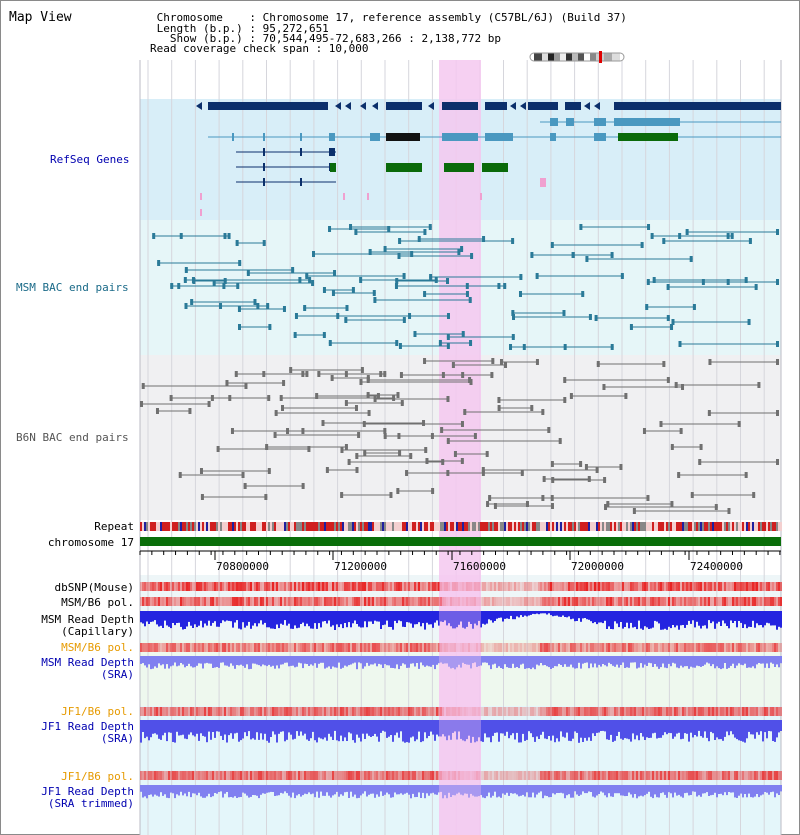  What do you see at coordinates (90, 159) in the screenshot?
I see `track-label-refseq: RefSeq Genes` at bounding box center [90, 159].